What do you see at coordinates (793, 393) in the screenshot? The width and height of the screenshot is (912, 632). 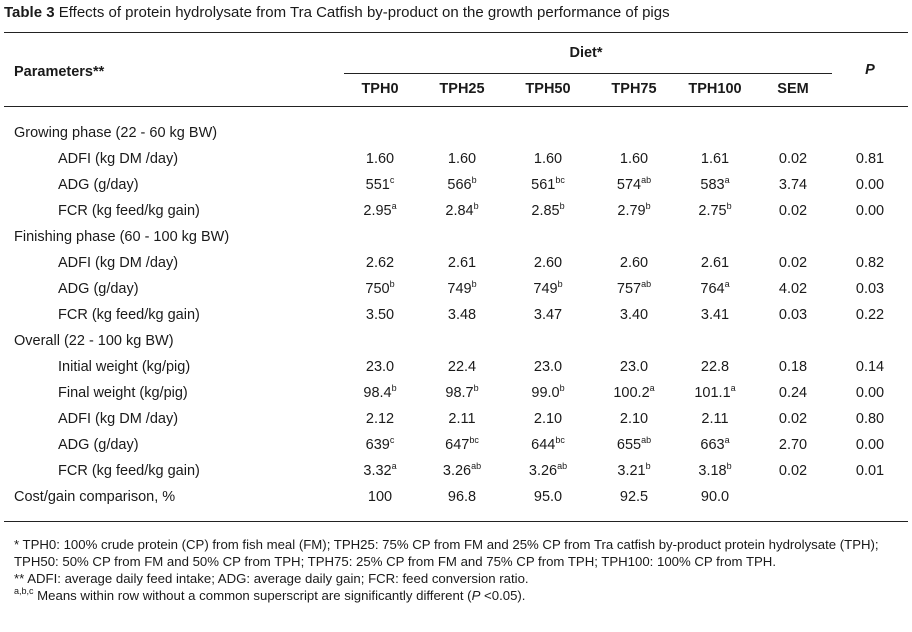 I see `cell-sem: 0.24` at bounding box center [793, 393].